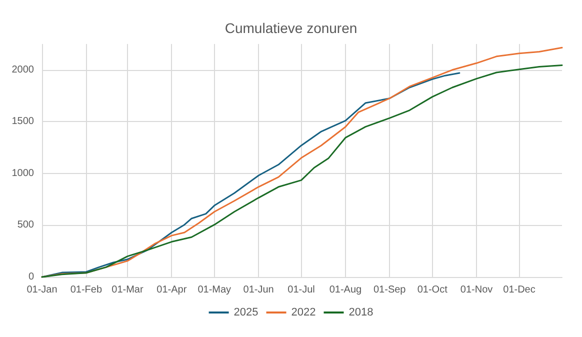  What do you see at coordinates (31, 277) in the screenshot?
I see `y-tick-label: 0` at bounding box center [31, 277].